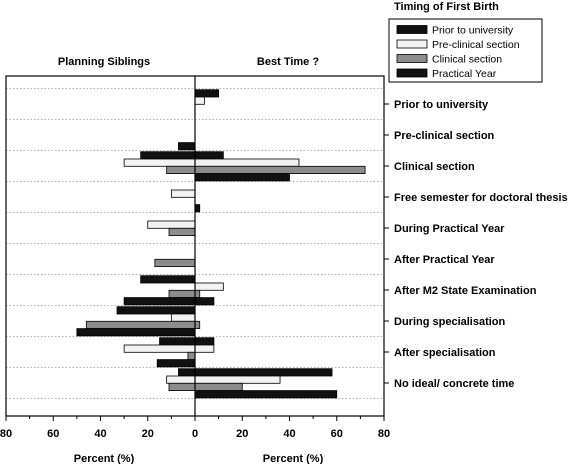 The height and width of the screenshot is (464, 571). What do you see at coordinates (481, 198) in the screenshot?
I see `category-label: Free semester for doctoral thesis` at bounding box center [481, 198].